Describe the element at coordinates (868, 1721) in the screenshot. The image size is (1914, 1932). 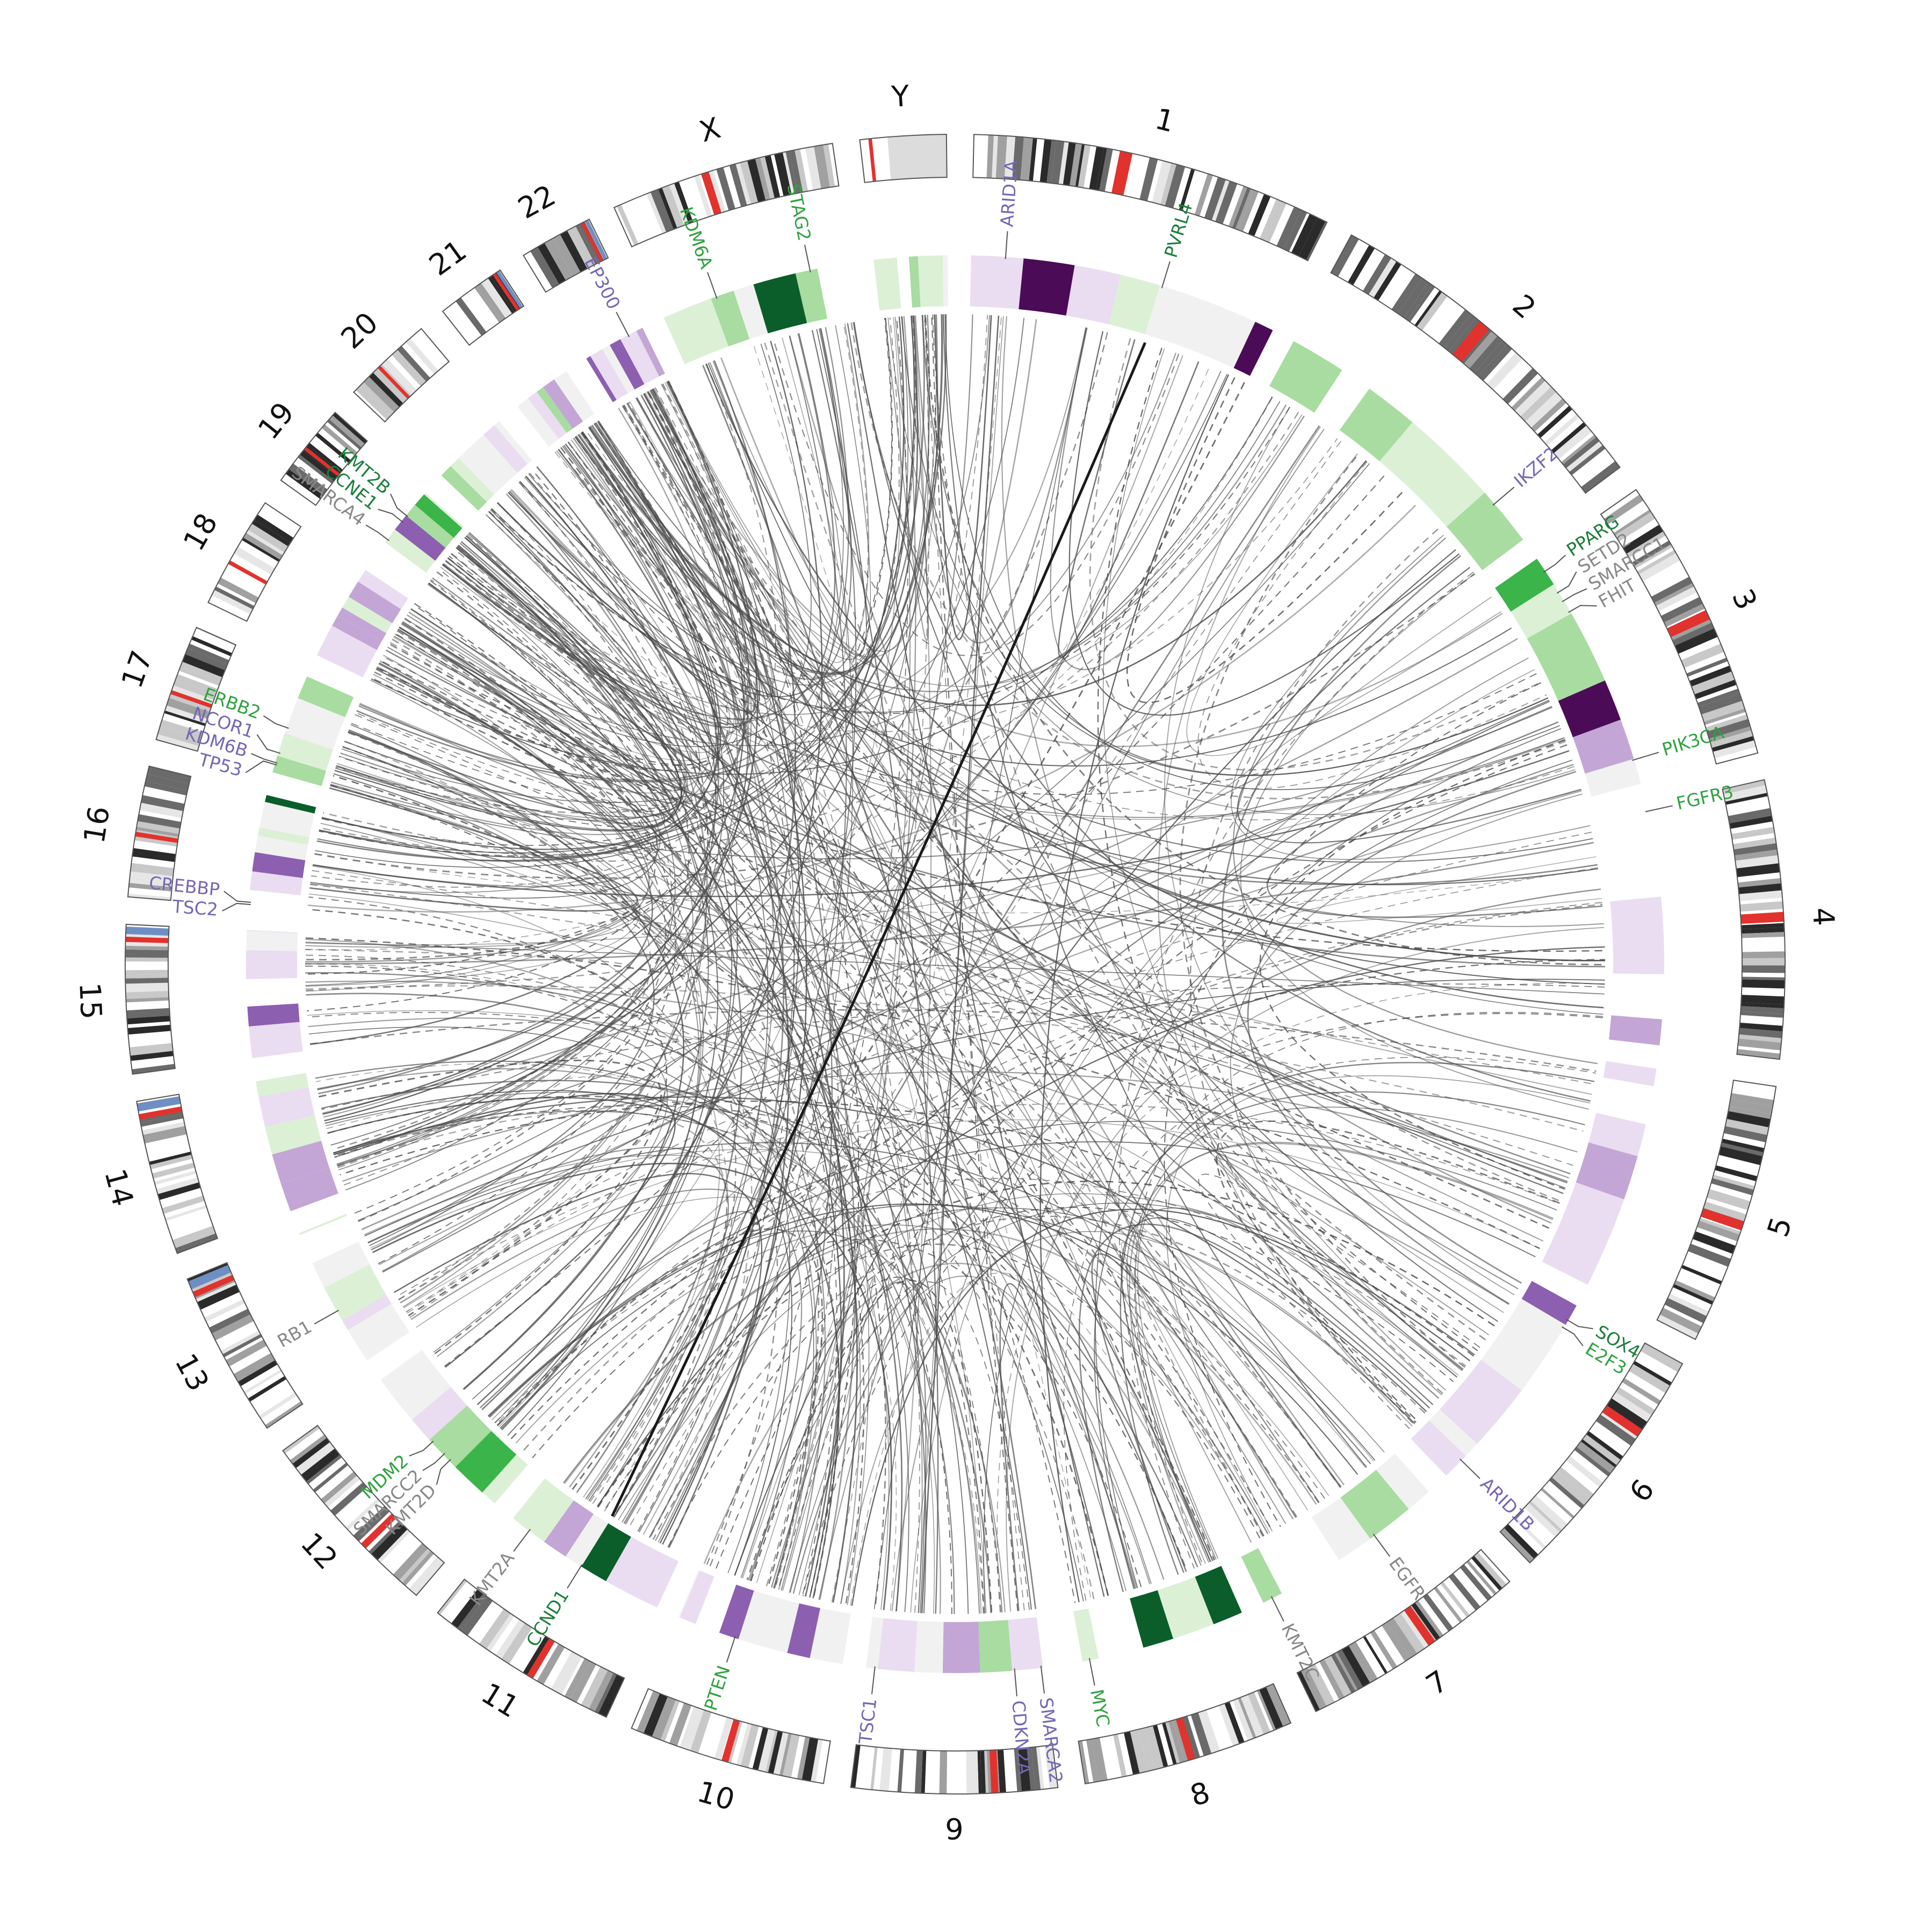
I see `gene-name: TSC1` at that location.